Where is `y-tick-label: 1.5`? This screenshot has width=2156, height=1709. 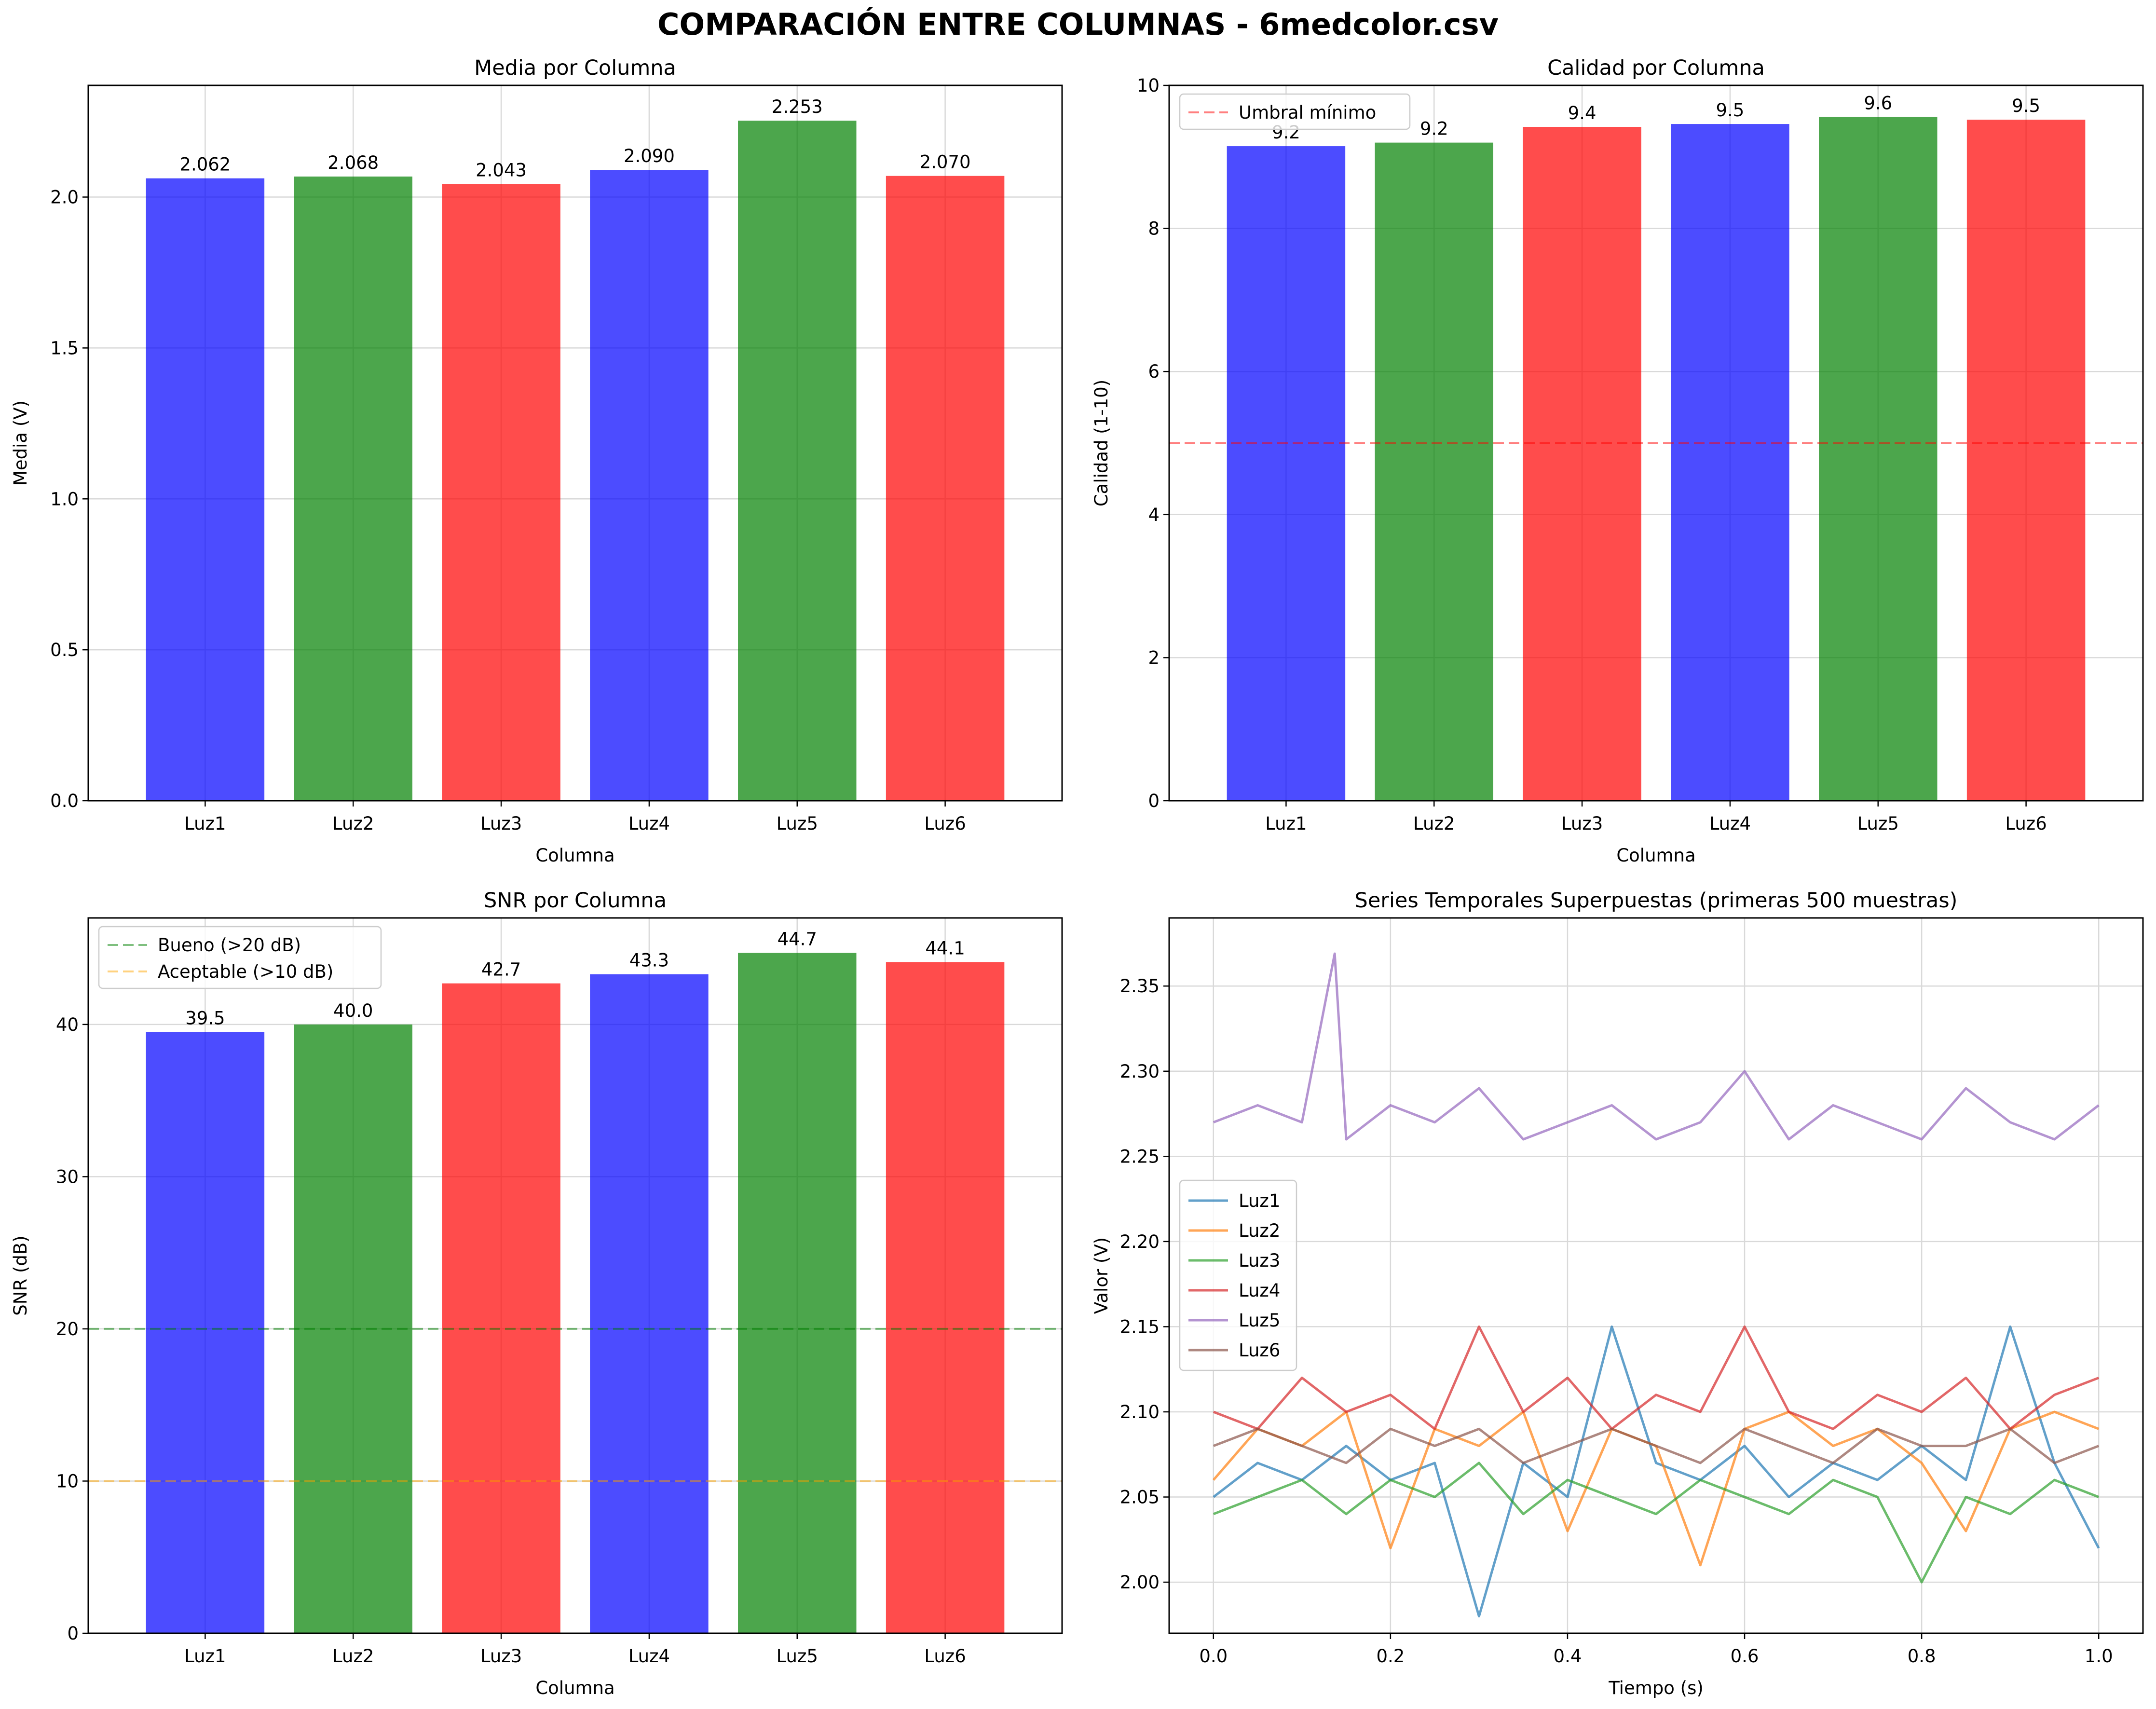 y-tick-label: 1.5 is located at coordinates (64, 348).